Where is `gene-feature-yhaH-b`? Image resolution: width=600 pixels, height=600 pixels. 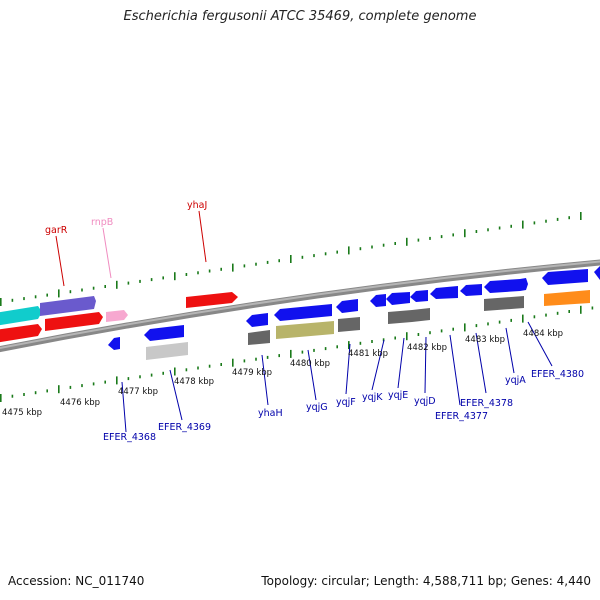 gene-feature-yhaH-b is located at coordinates (259, 337).